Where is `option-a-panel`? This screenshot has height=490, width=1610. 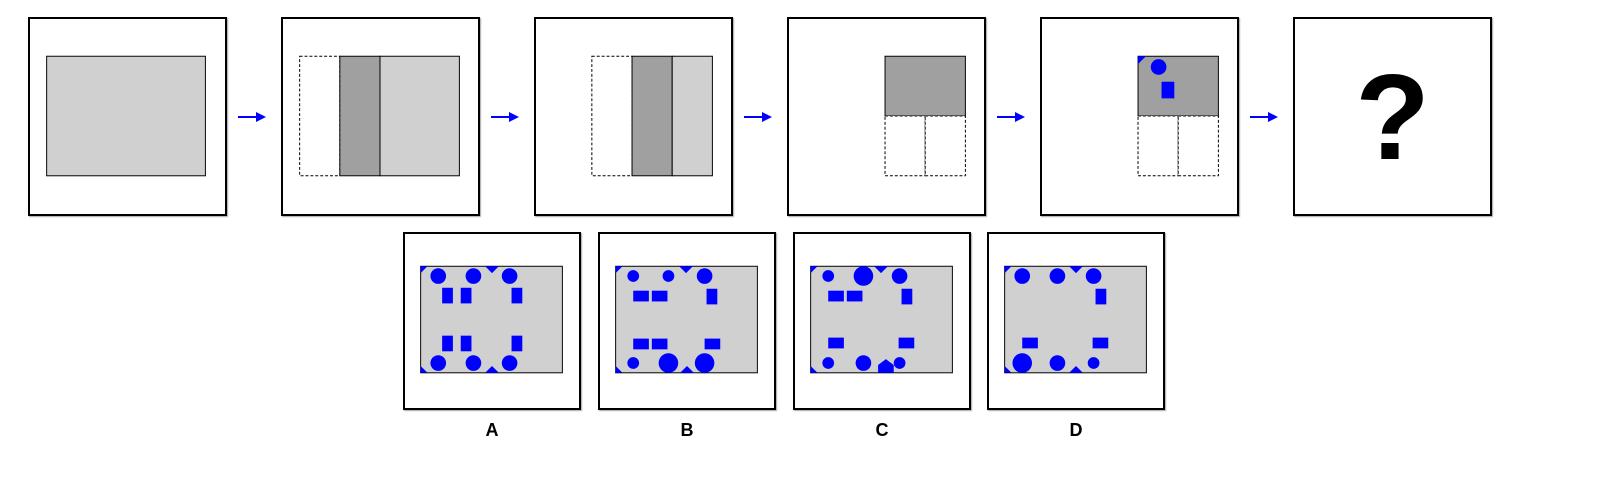 option-a-panel is located at coordinates (492, 321).